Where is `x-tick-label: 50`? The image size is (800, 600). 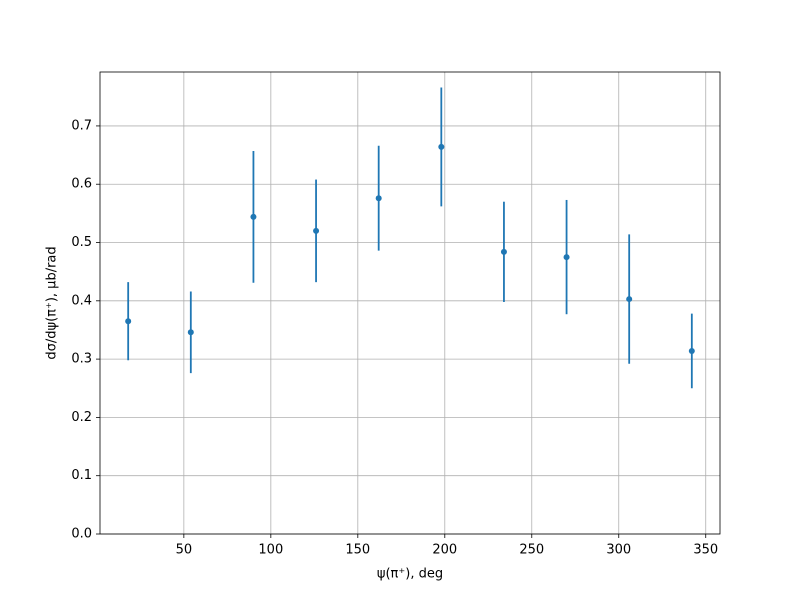
x-tick-label: 50 is located at coordinates (184, 550).